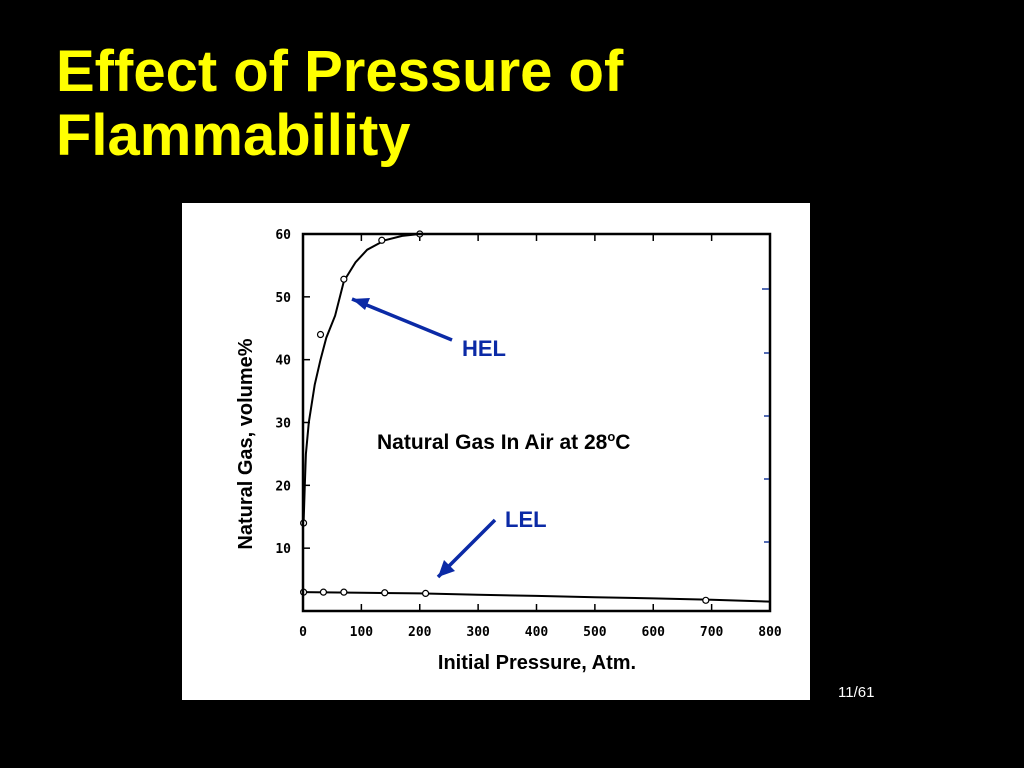  What do you see at coordinates (712, 632) in the screenshot?
I see `x-tick-label: 700` at bounding box center [712, 632].